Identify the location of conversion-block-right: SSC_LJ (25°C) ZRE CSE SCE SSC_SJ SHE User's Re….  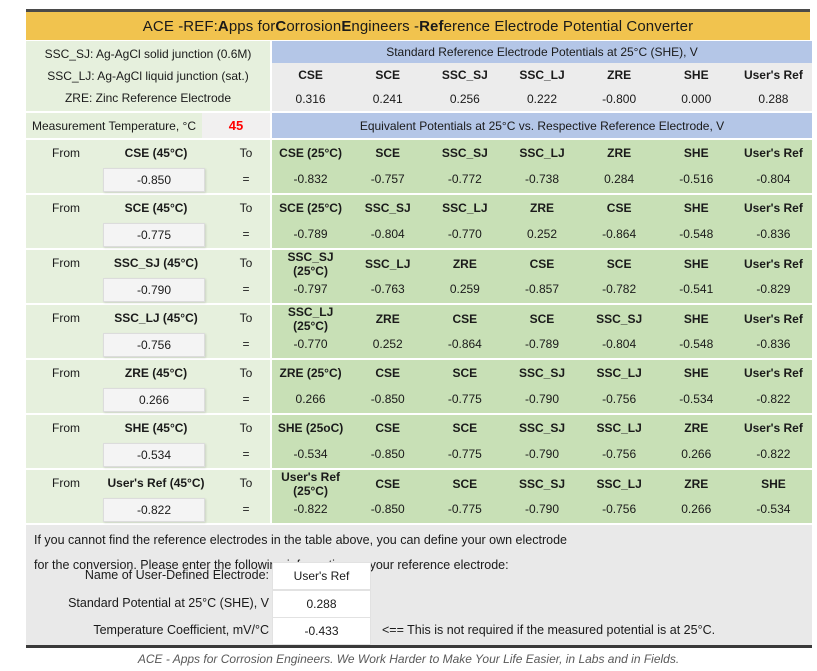
(542, 331).